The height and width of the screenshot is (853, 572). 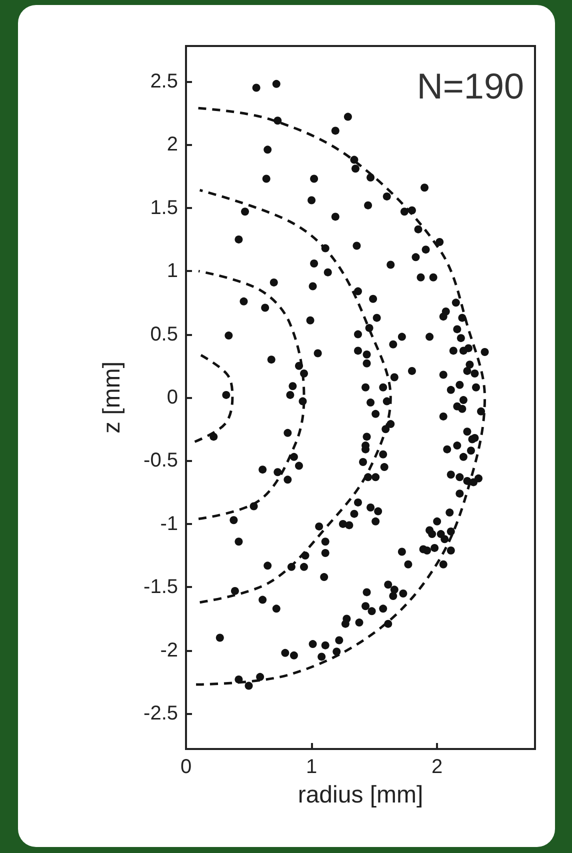 I want to click on y-tick-label: -2.5, so click(x=161, y=713).